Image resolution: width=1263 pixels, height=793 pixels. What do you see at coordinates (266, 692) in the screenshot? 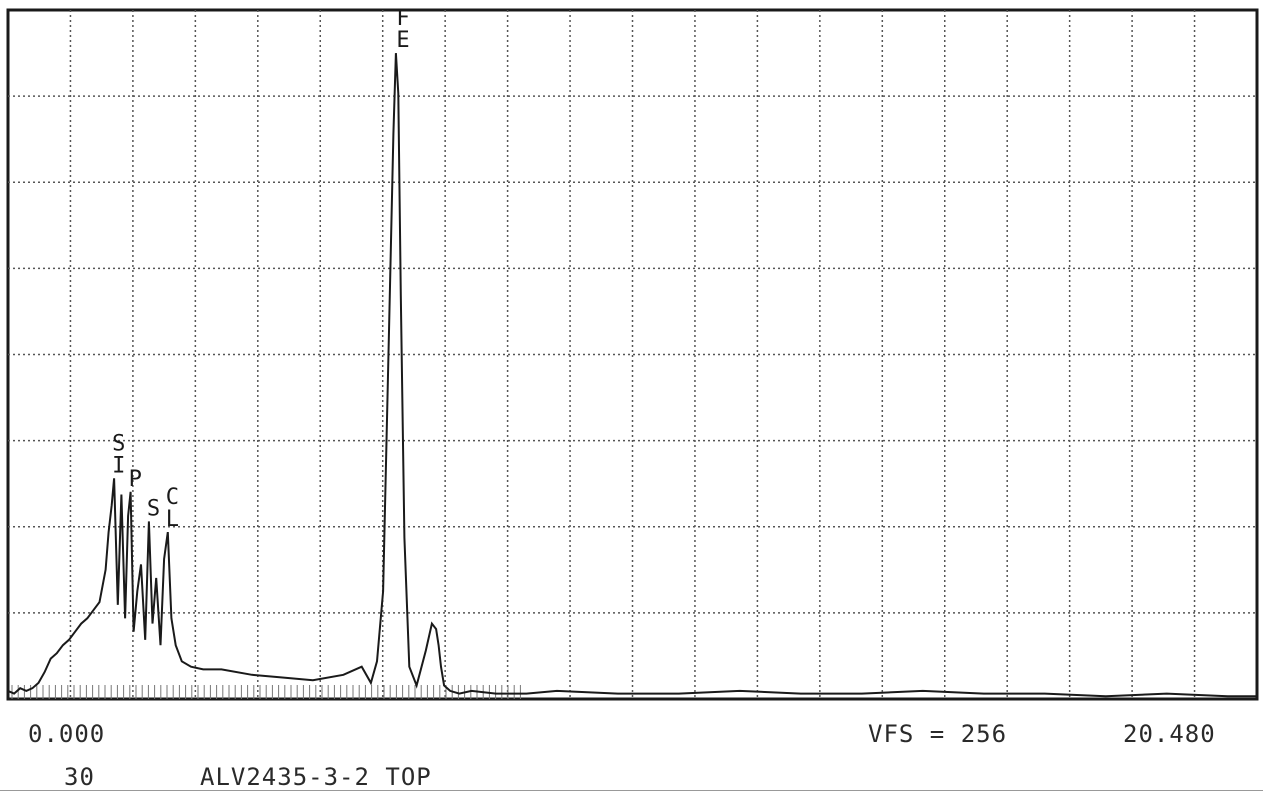
I see `baseline-ticks` at bounding box center [266, 692].